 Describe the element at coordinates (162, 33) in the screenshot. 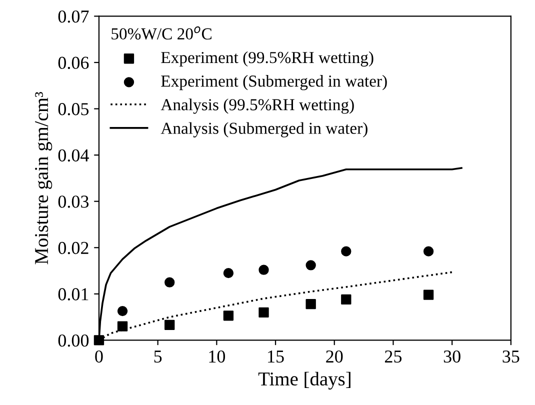

I see `legend-title: 50%W/C 20$^{o}$C` at that location.